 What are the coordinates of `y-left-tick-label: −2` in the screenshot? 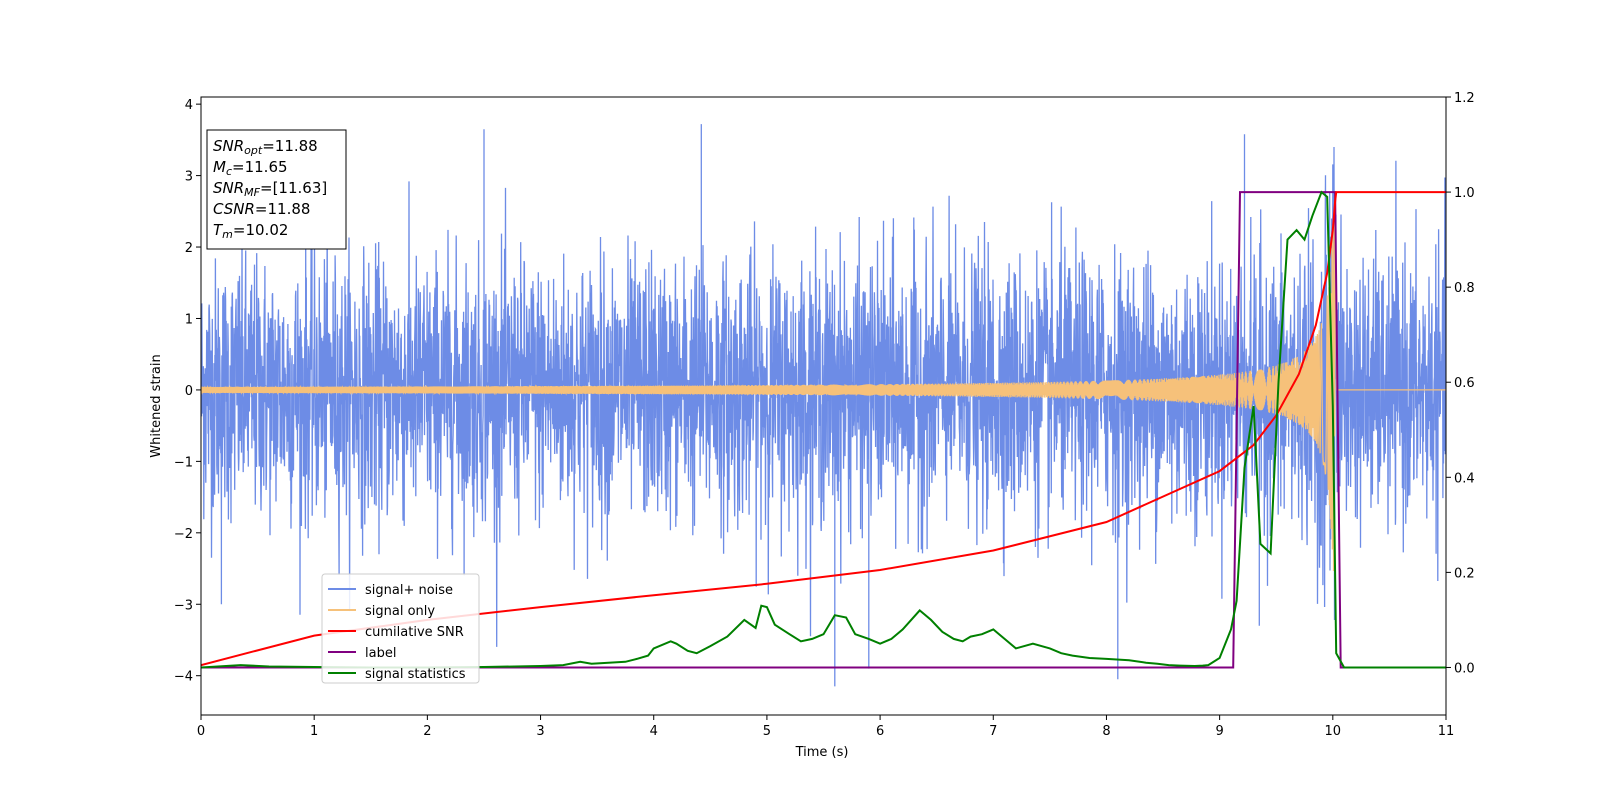 It's located at (183, 534).